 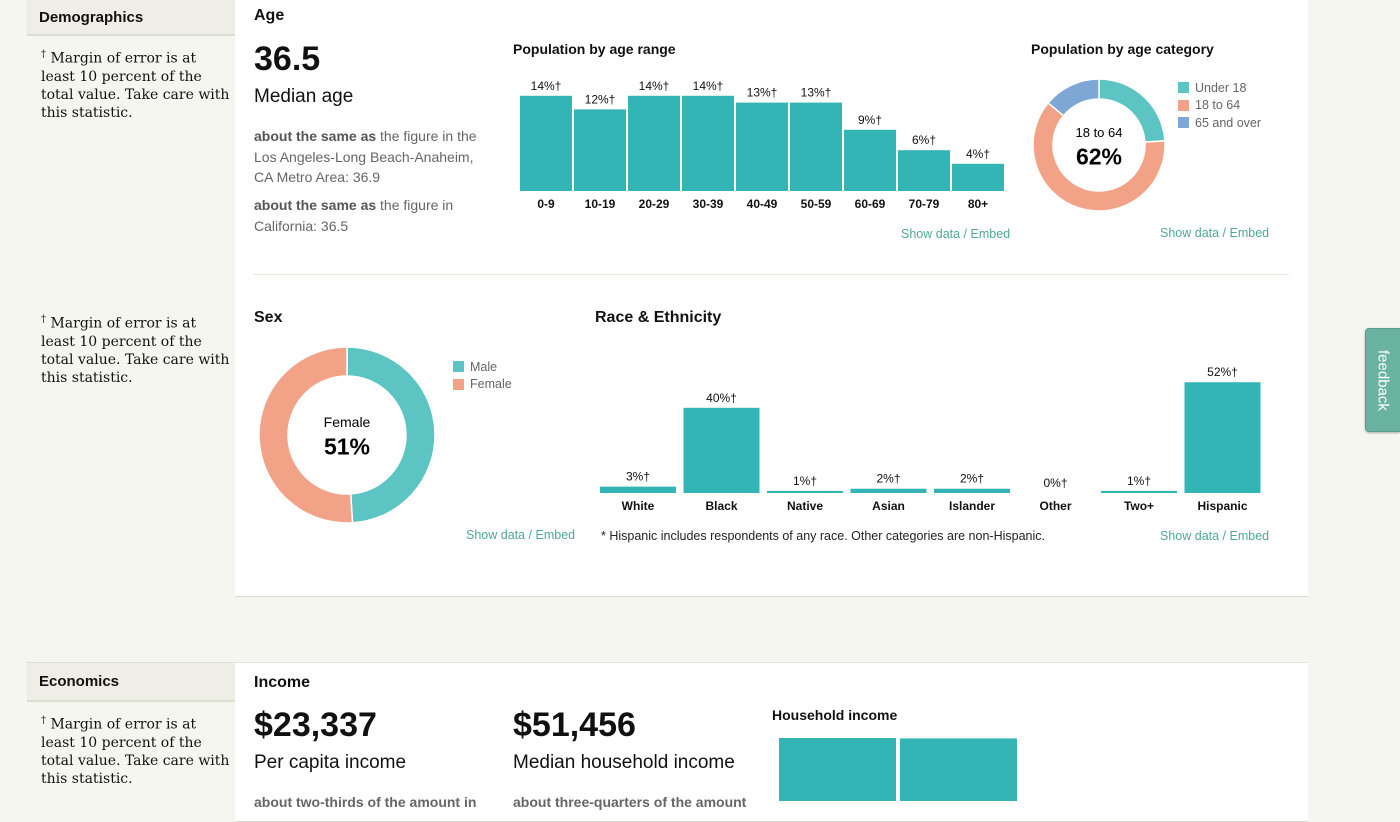 What do you see at coordinates (594, 49) in the screenshot?
I see `age-range-chart-title: Population by age range` at bounding box center [594, 49].